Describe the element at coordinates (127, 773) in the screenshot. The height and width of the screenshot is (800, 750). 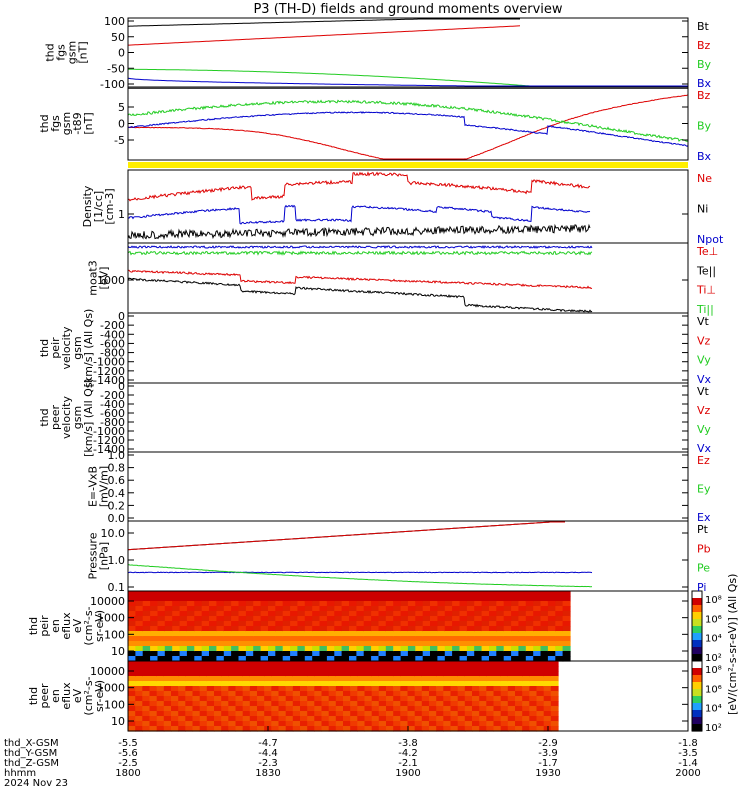
I see `x-tick-label: 1800` at that location.